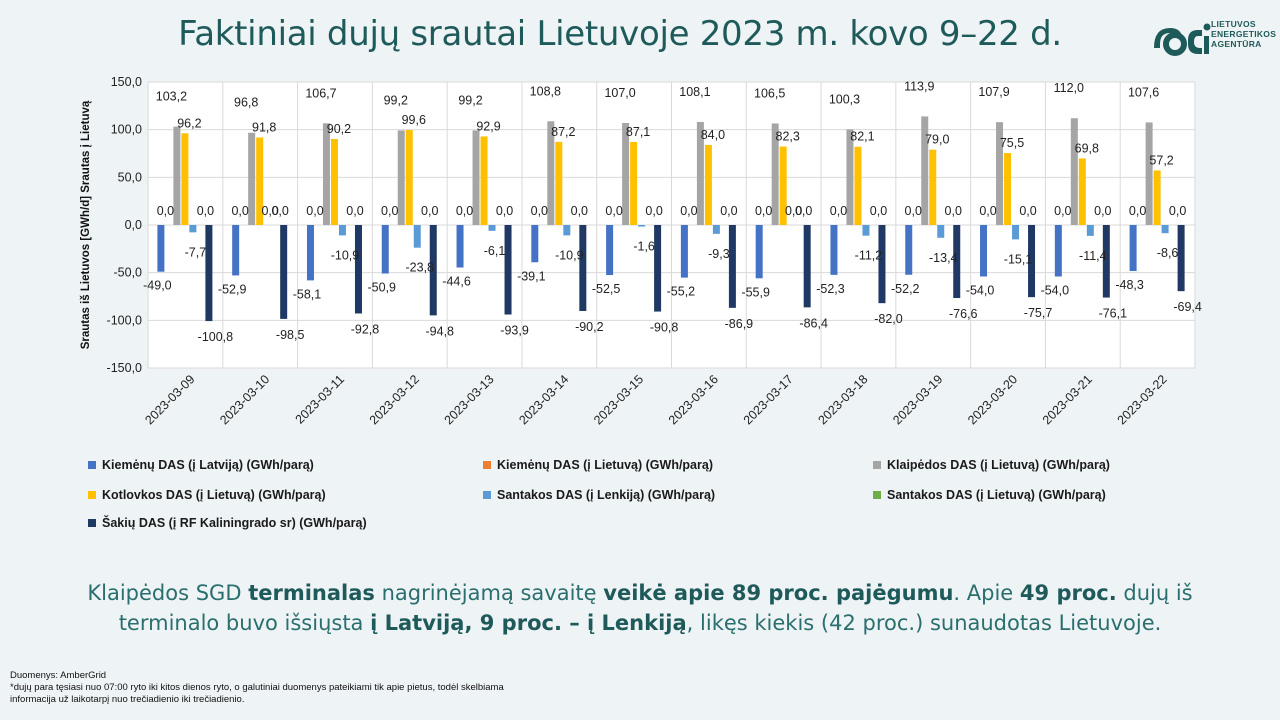  I want to click on data-label: 69,8, so click(1087, 148).